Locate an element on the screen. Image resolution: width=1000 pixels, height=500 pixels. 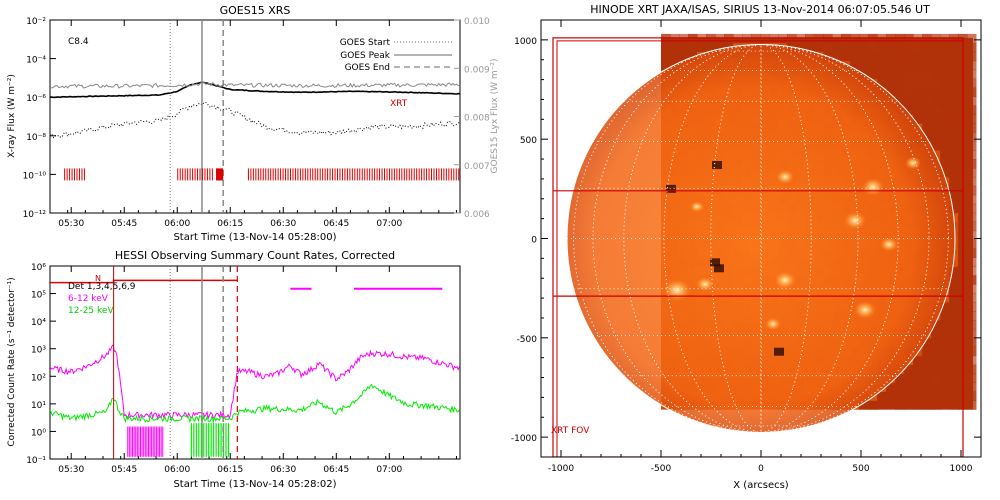
hessi-x-tick-labels: 05:30 05:45 06:00 06:15 06:30 06:45 07:00 is located at coordinates (230, 470).